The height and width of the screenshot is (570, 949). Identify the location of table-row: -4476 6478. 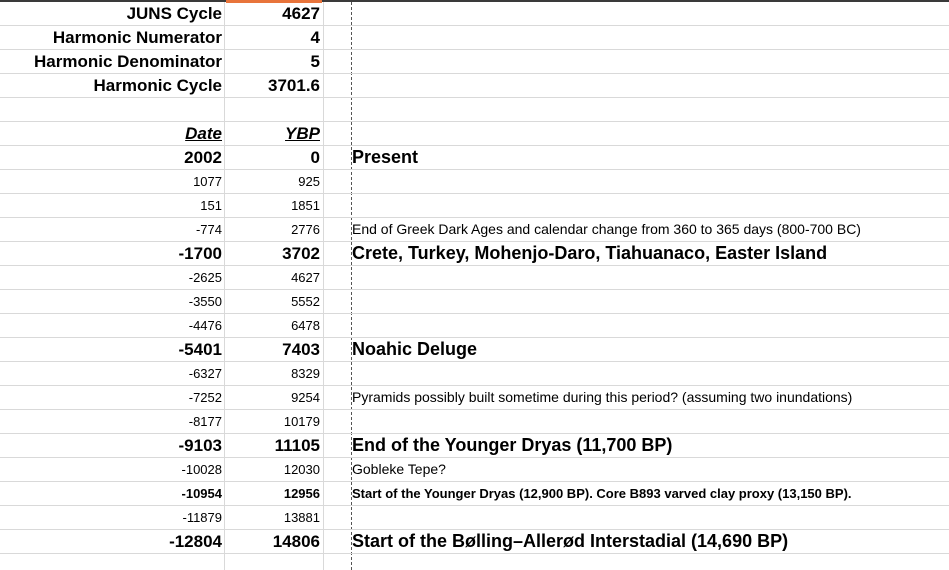
(474, 326).